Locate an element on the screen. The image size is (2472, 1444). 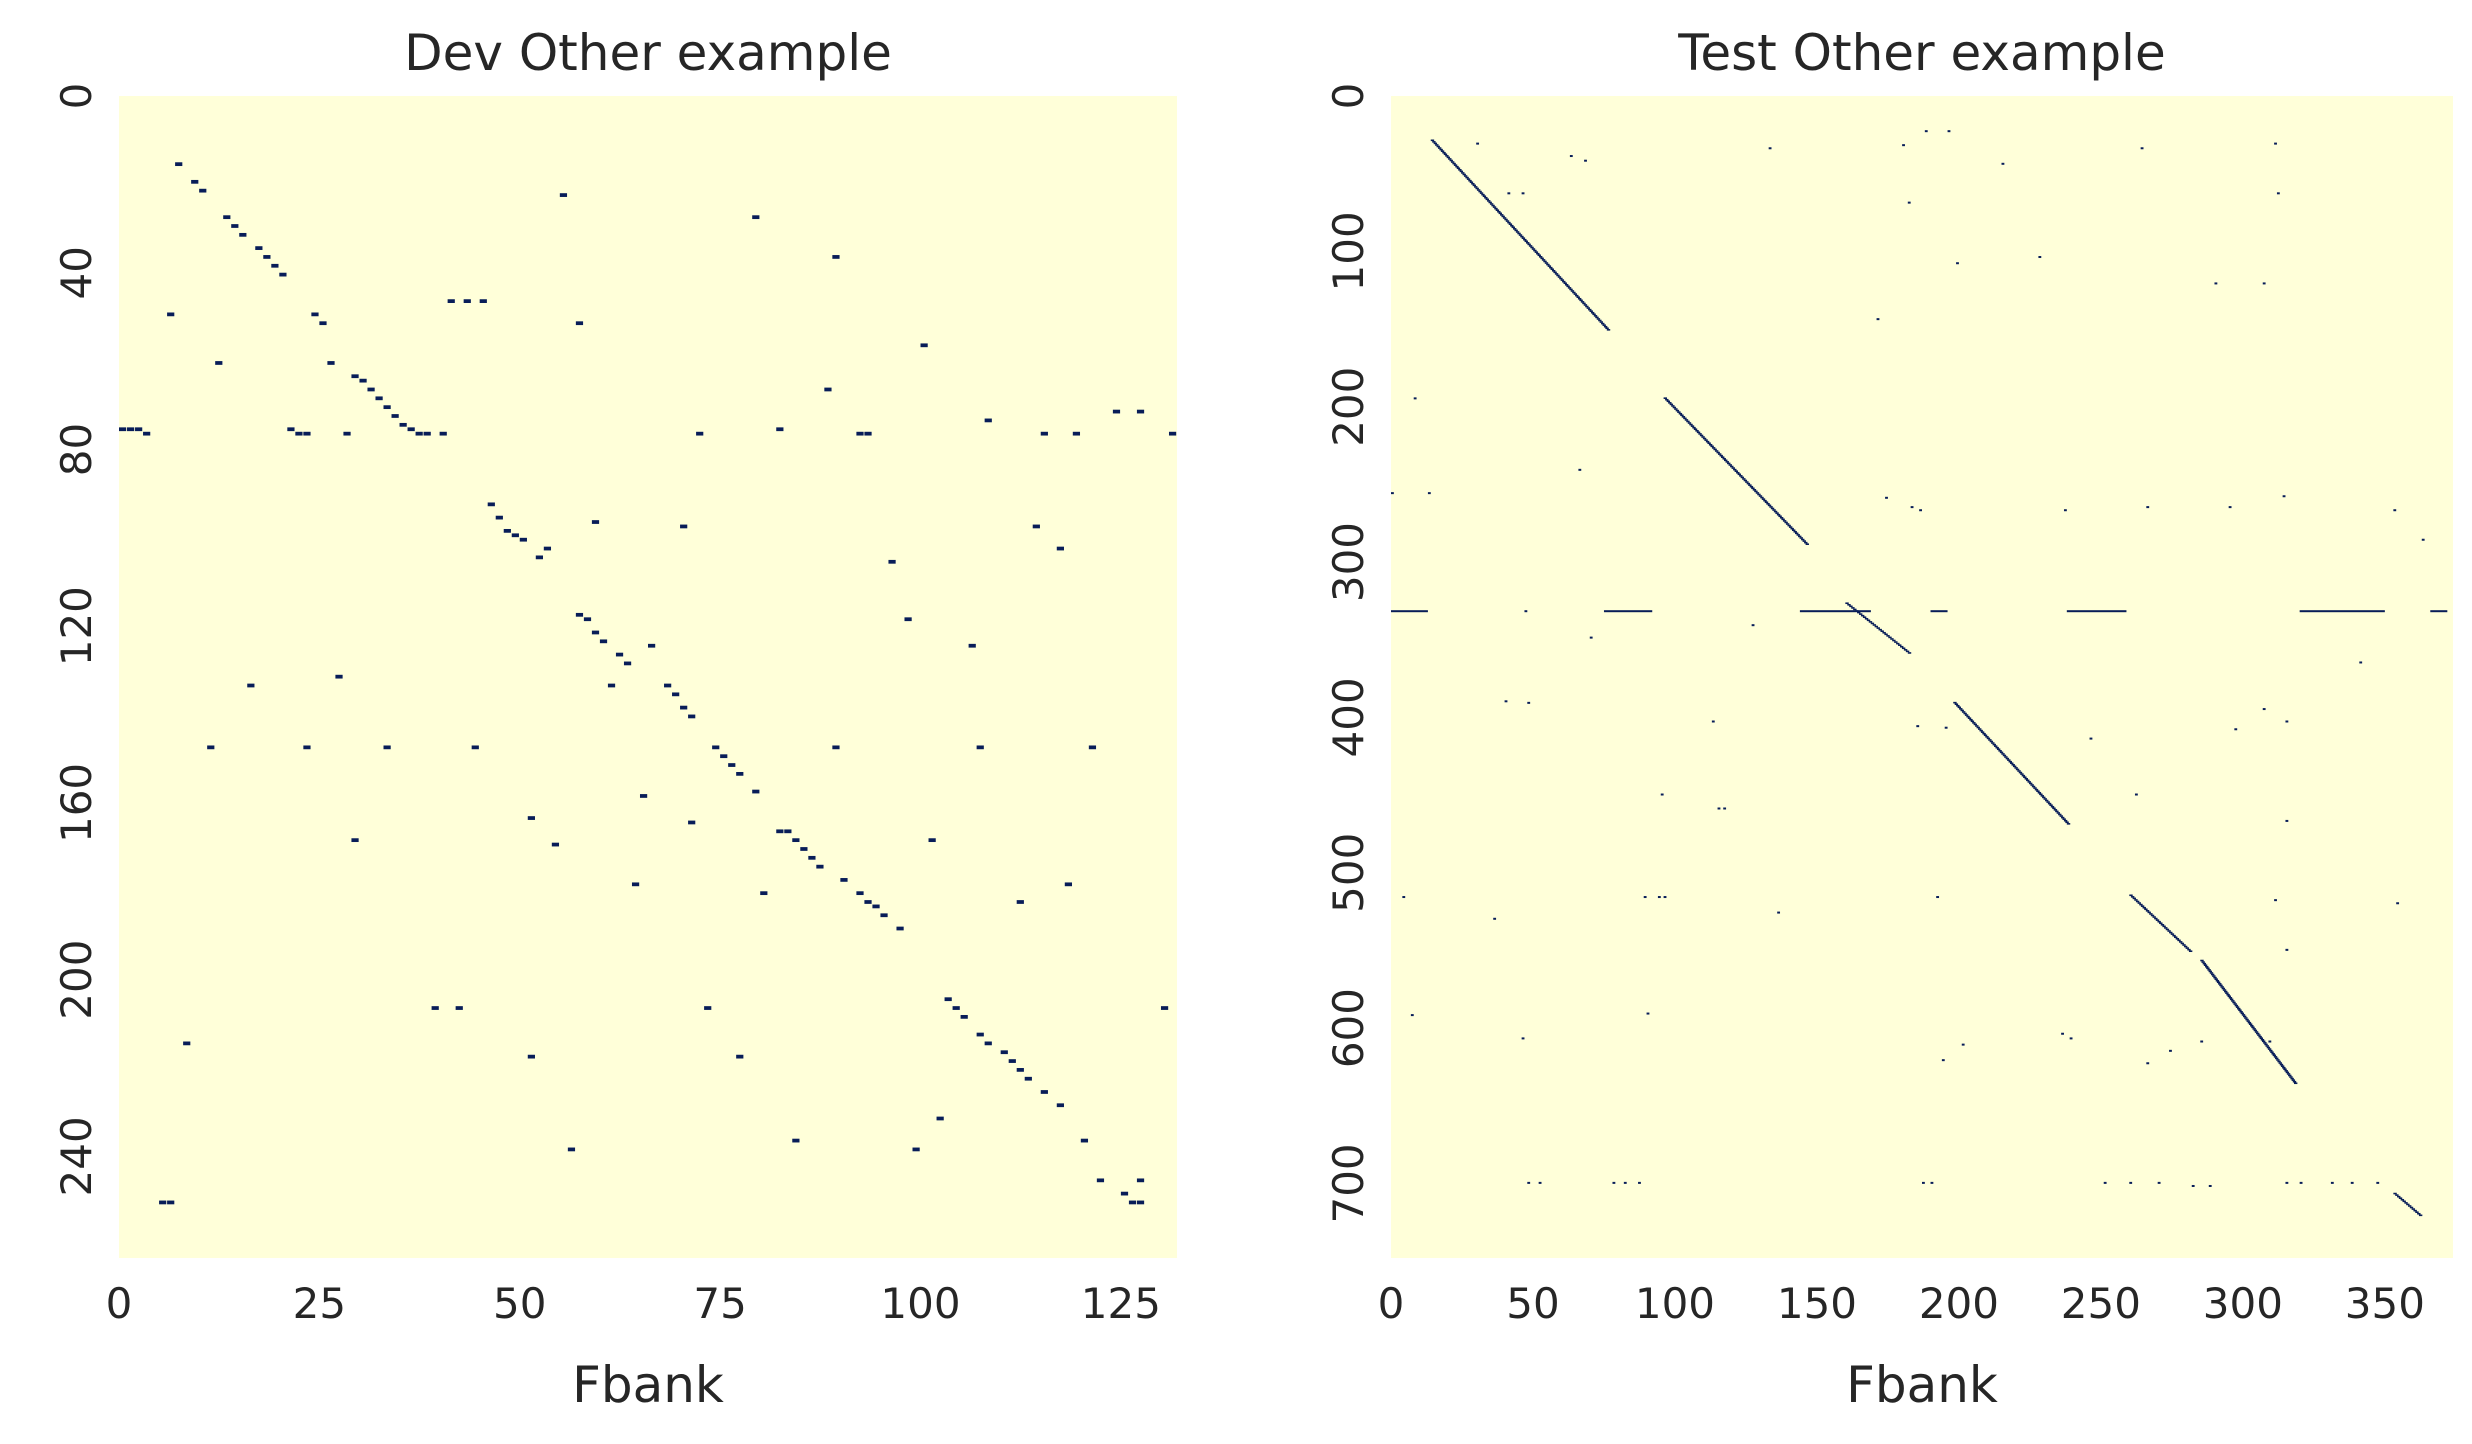
dev-y-ticks: 0 40 80 120 160 200 240 is located at coordinates (76, 640).